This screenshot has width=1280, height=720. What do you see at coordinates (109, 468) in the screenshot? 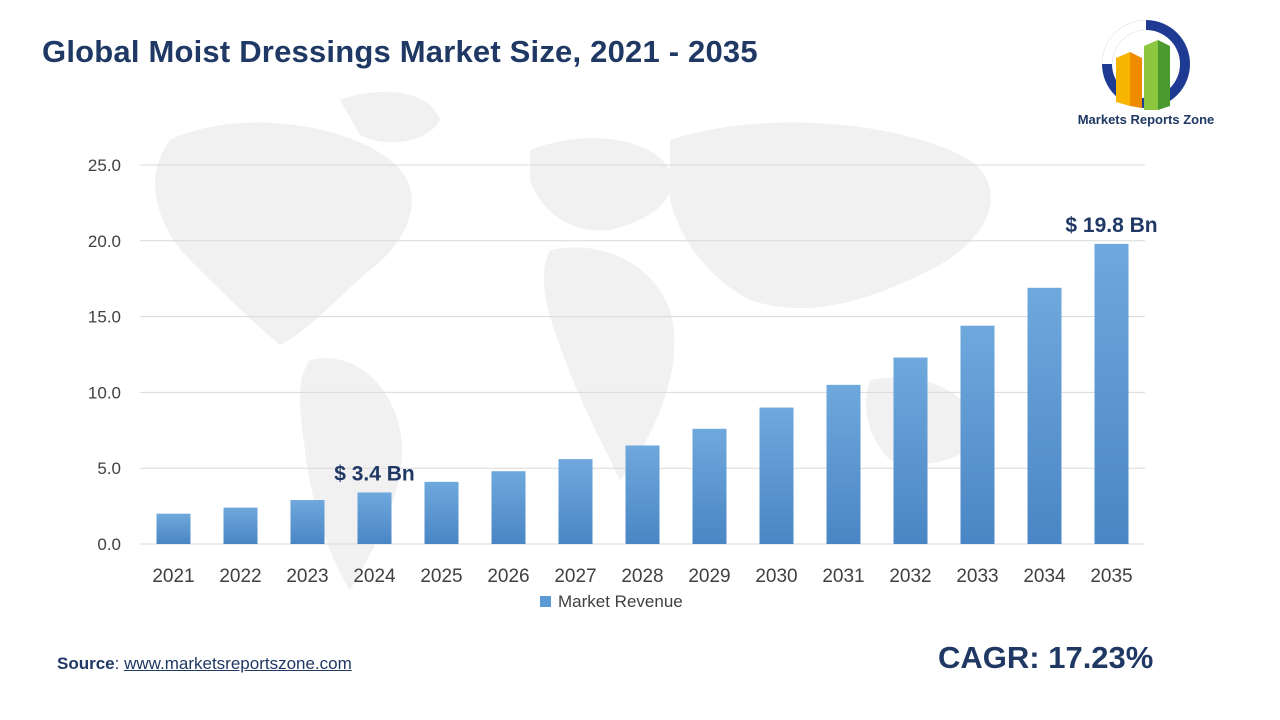
I see `y-tick-label: 5.0` at bounding box center [109, 468].